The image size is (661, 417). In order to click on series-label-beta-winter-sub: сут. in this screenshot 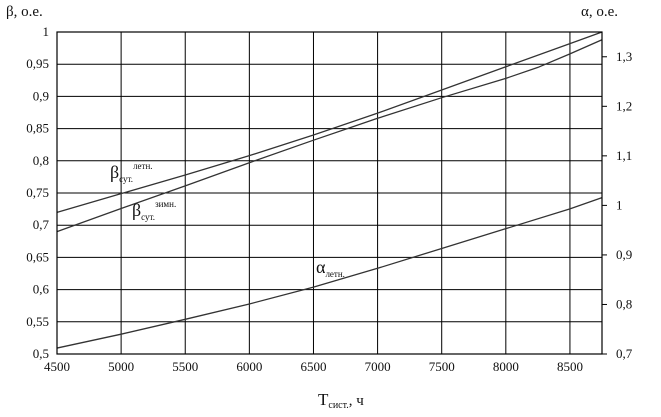, I will do `click(148, 217)`.